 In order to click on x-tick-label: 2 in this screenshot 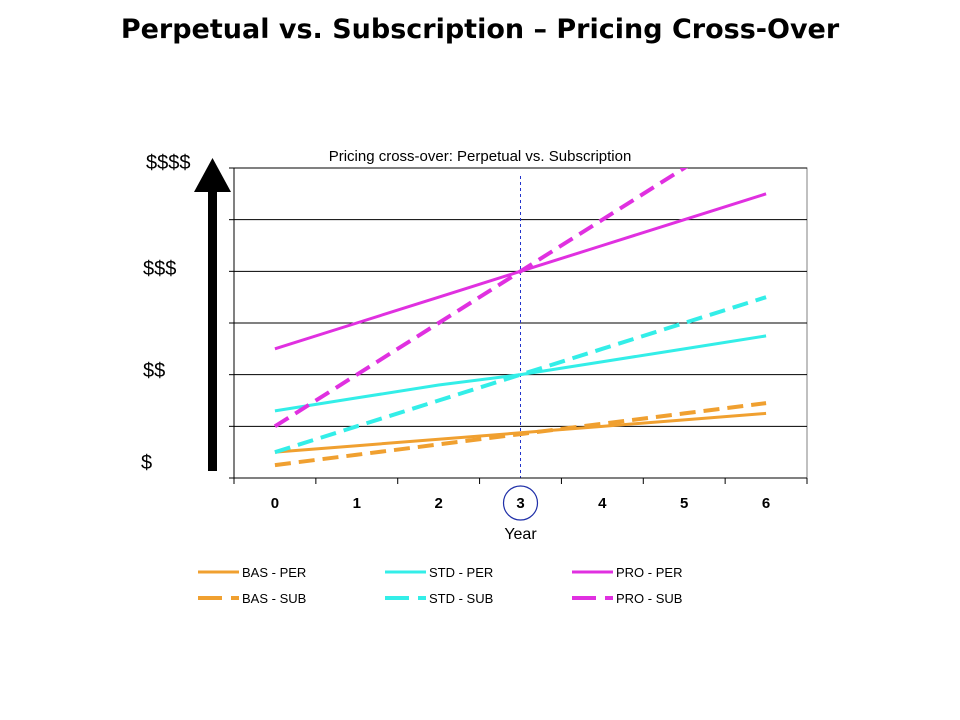, I will do `click(438, 503)`.